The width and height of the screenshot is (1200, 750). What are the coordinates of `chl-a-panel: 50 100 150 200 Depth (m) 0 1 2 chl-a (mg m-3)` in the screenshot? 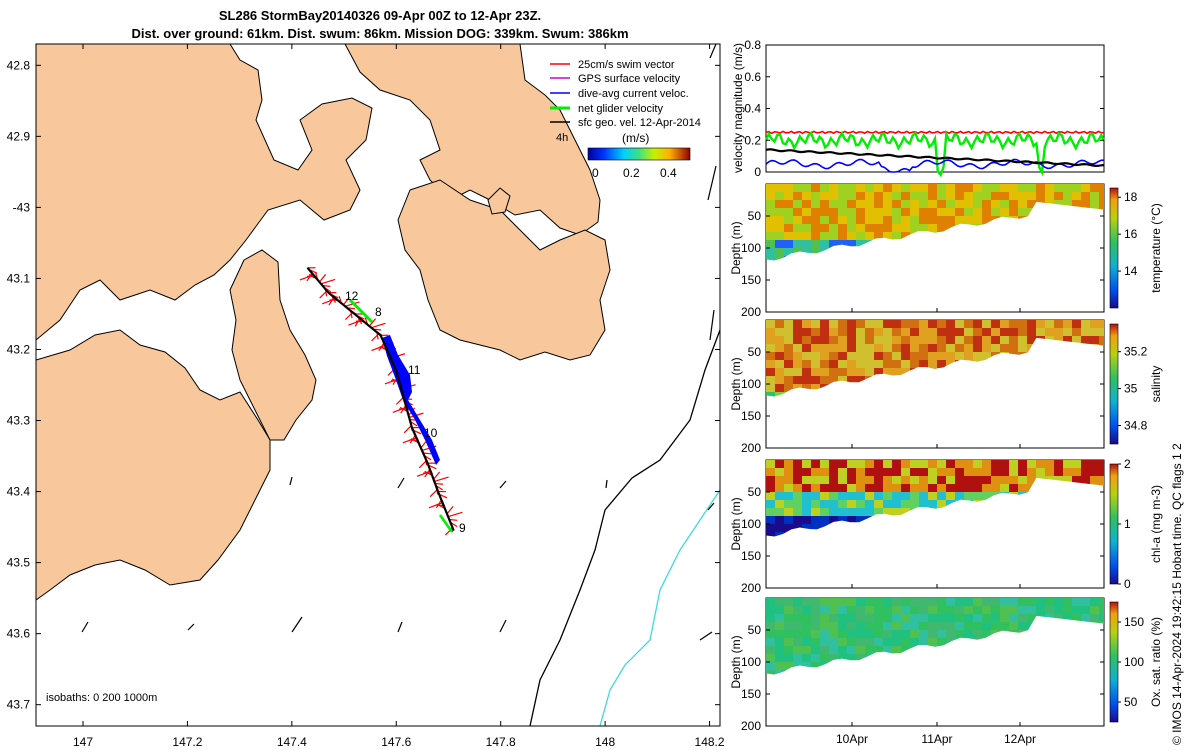 It's located at (946, 526).